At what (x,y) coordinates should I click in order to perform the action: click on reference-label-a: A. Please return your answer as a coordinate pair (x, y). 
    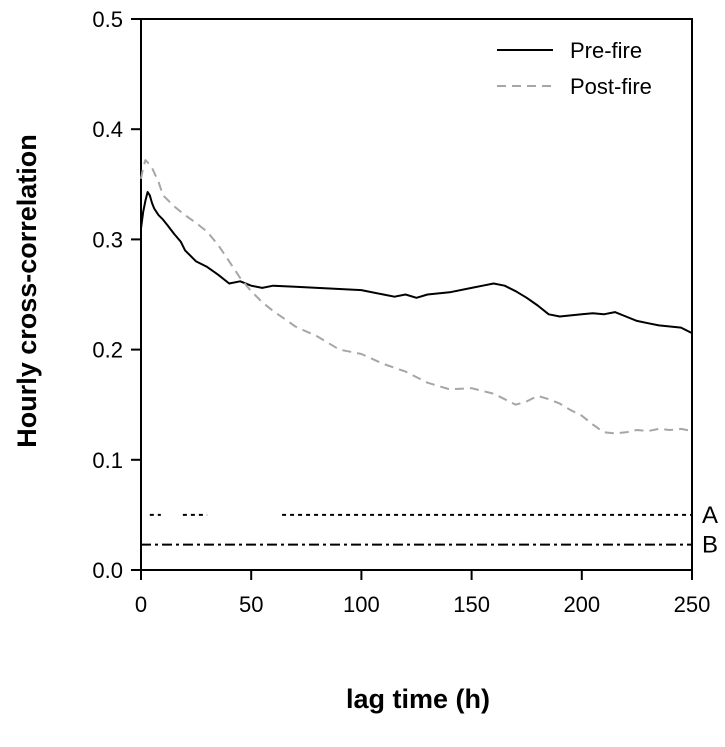
    Looking at the image, I should click on (710, 515).